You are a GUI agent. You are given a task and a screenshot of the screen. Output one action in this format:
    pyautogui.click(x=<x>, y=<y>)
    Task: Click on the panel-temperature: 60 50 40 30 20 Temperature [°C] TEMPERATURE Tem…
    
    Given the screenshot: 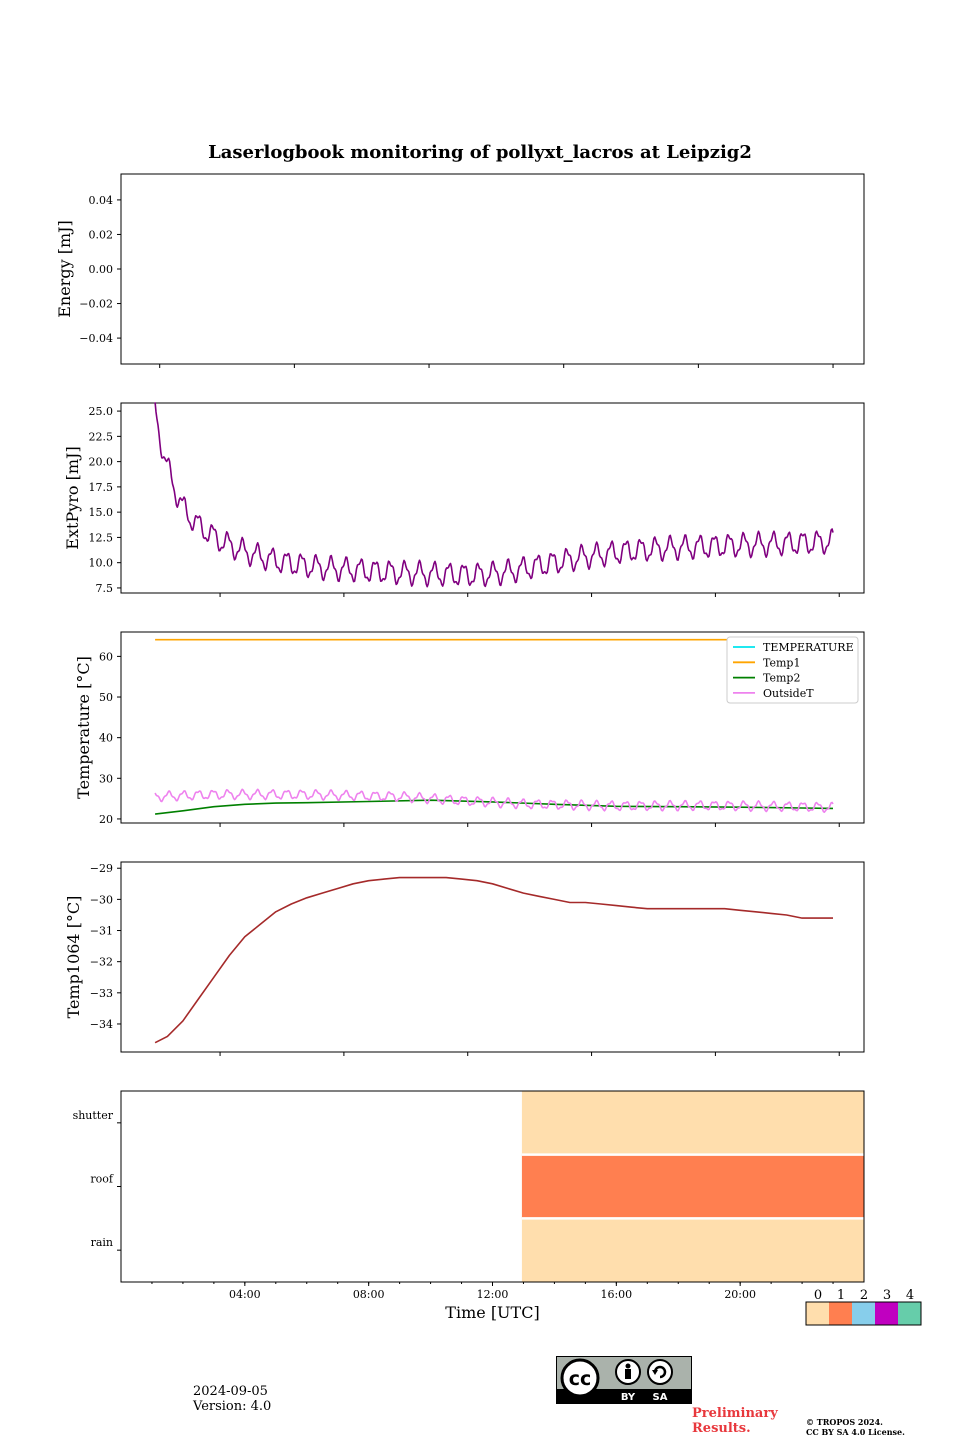 What is the action you would take?
    pyautogui.click(x=469, y=729)
    